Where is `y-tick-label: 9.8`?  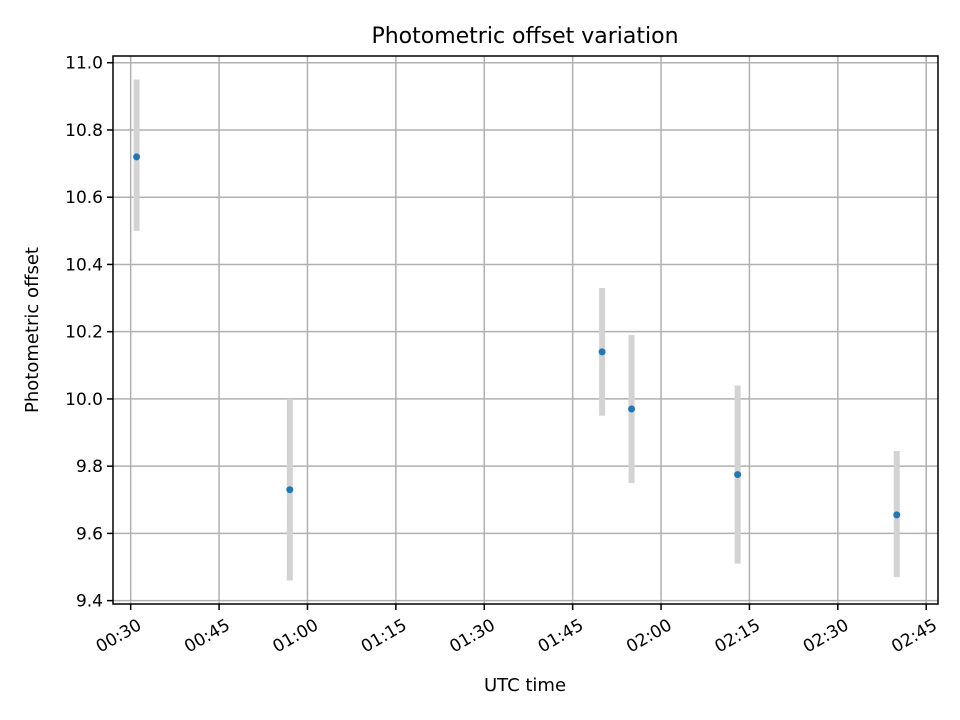
y-tick-label: 9.8 is located at coordinates (89, 467).